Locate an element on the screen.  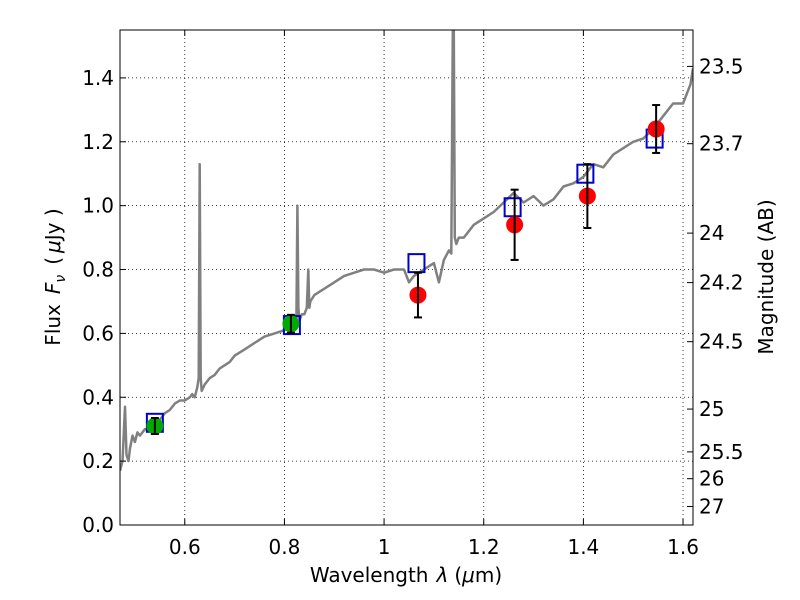
y-tick-label: 1.4 is located at coordinates (98, 78).